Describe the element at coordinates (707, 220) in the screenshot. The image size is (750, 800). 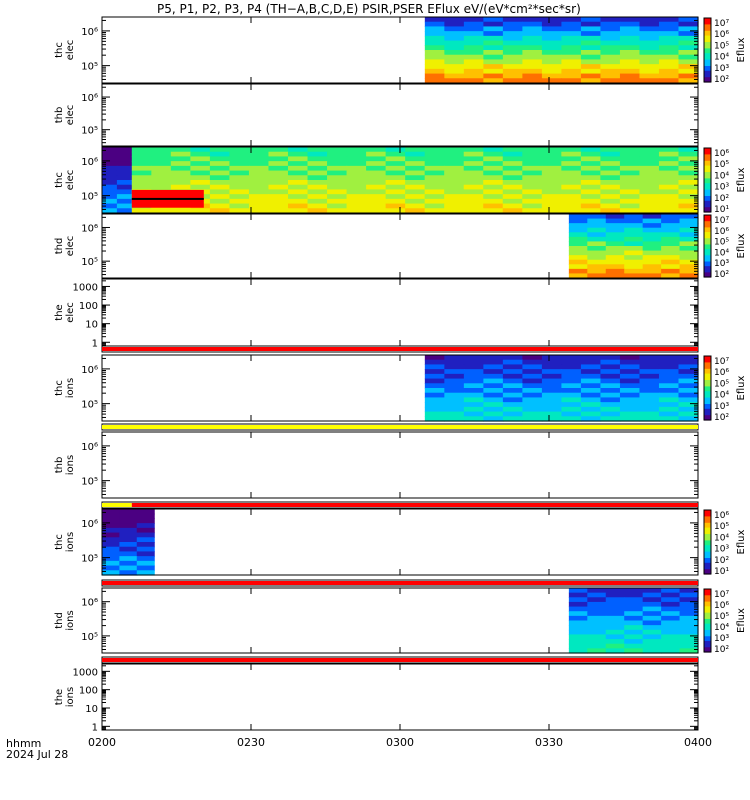
I see `panel-3-colorbar-cell` at that location.